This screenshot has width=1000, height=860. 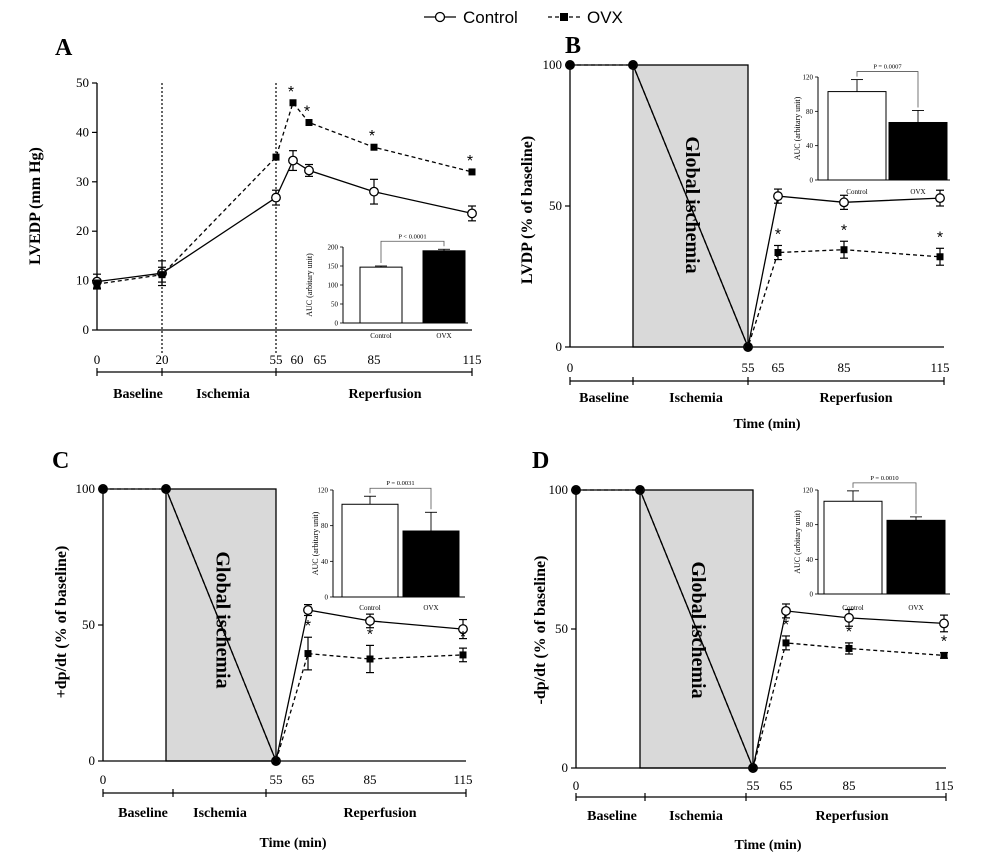 What do you see at coordinates (540, 461) in the screenshot?
I see `panel-letter: D` at bounding box center [540, 461].